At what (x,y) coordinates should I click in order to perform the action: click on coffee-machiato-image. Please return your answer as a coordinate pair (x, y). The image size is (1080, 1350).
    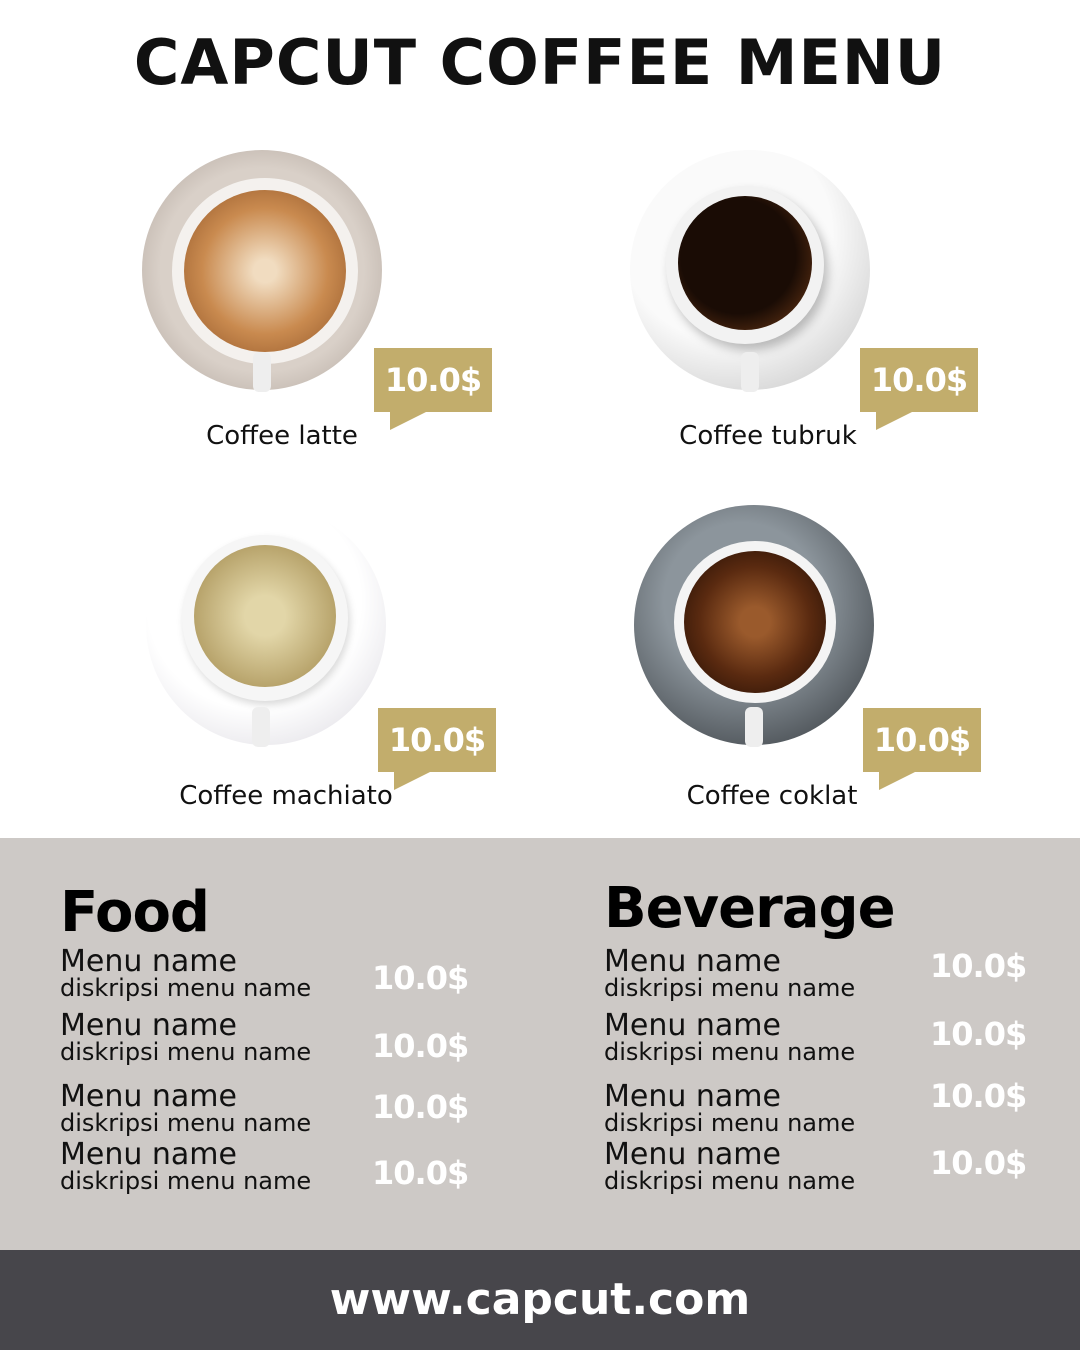
    Looking at the image, I should click on (266, 626).